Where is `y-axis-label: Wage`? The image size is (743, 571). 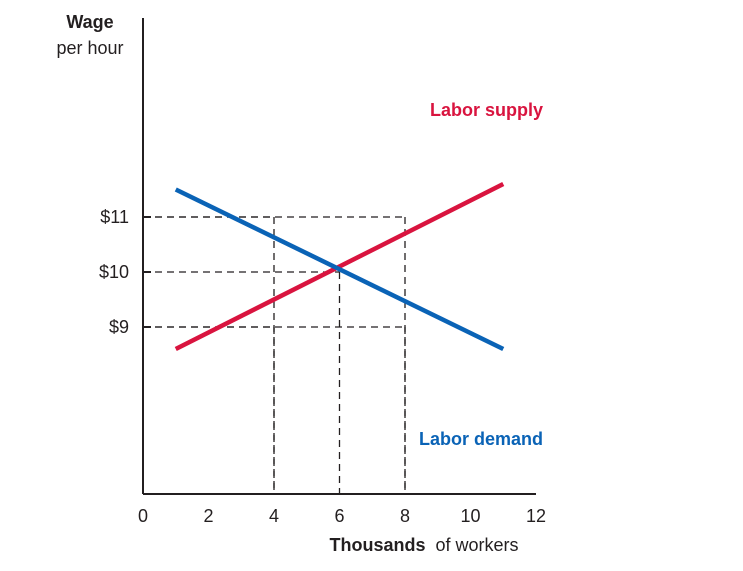
y-axis-label: Wage is located at coordinates (89, 22).